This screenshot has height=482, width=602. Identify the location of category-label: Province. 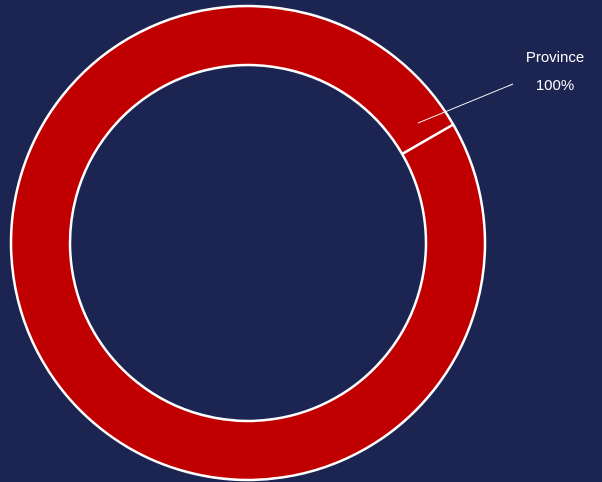
(555, 57).